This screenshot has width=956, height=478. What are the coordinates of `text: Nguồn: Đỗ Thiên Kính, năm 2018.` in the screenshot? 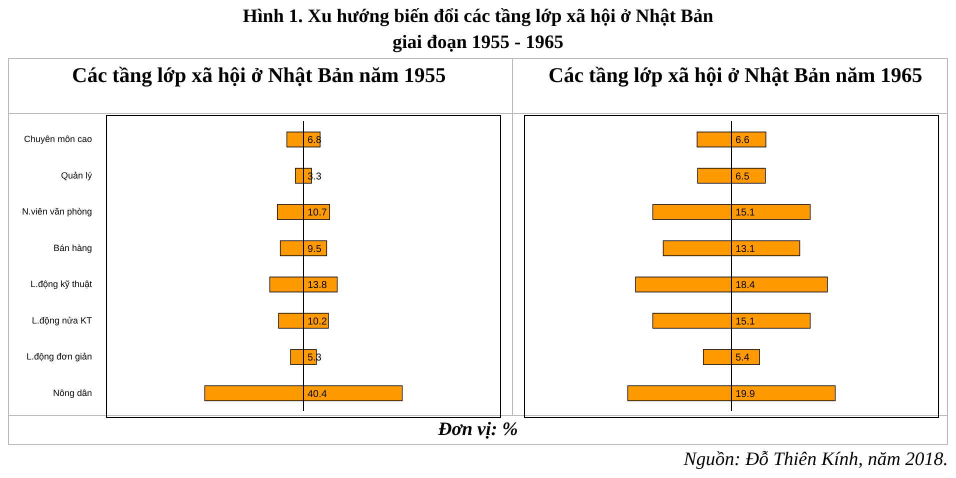 It's located at (816, 460).